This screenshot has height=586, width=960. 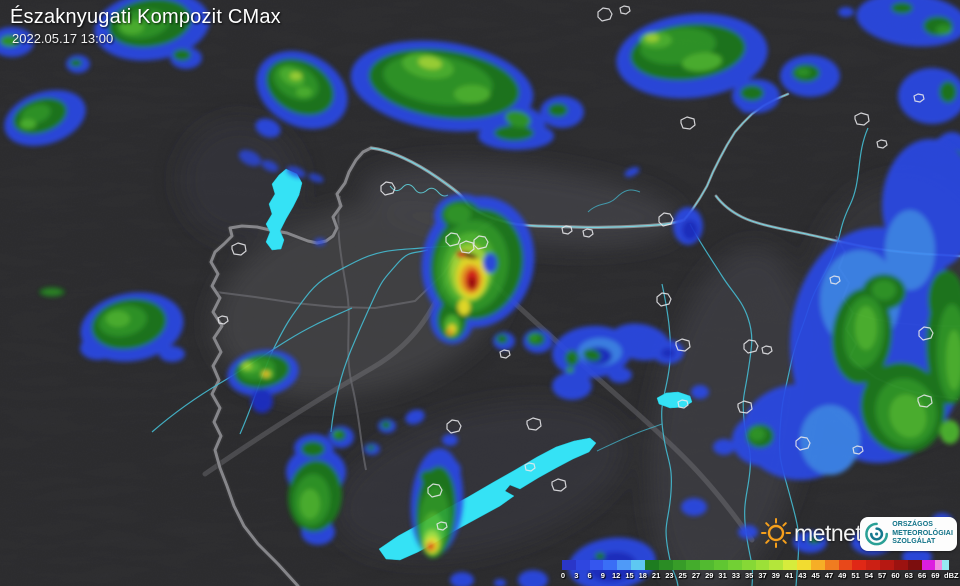 What do you see at coordinates (284, 209) in the screenshot?
I see `lake-ferto` at bounding box center [284, 209].